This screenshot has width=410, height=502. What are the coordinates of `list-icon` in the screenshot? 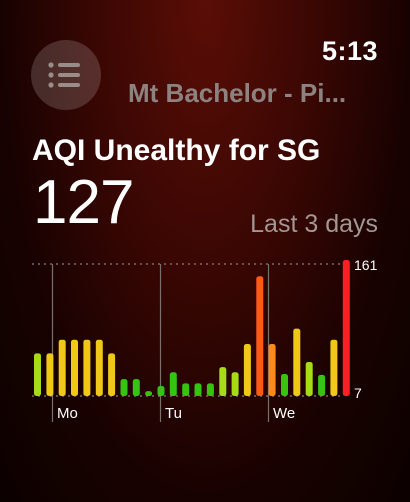 It's located at (64, 75).